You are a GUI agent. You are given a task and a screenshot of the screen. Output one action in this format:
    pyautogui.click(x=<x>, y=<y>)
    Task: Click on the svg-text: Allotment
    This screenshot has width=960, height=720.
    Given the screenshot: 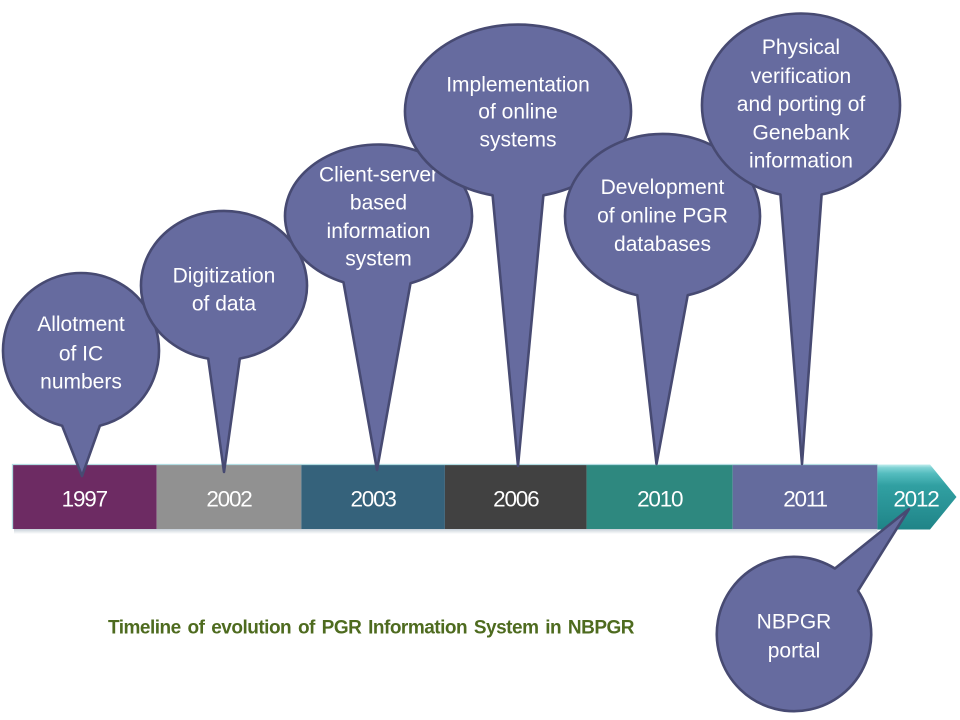 What is the action you would take?
    pyautogui.click(x=81, y=324)
    